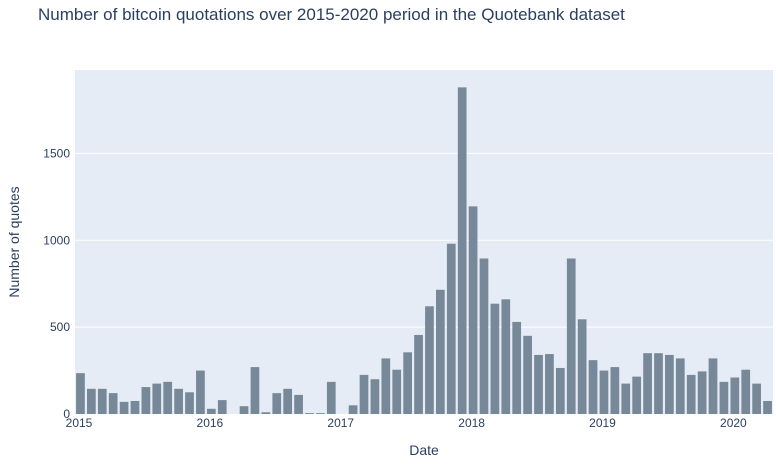  Describe the element at coordinates (406, 423) in the screenshot. I see `x-tick-labels: 2015 2016 2017 2018 2019 2020` at that location.